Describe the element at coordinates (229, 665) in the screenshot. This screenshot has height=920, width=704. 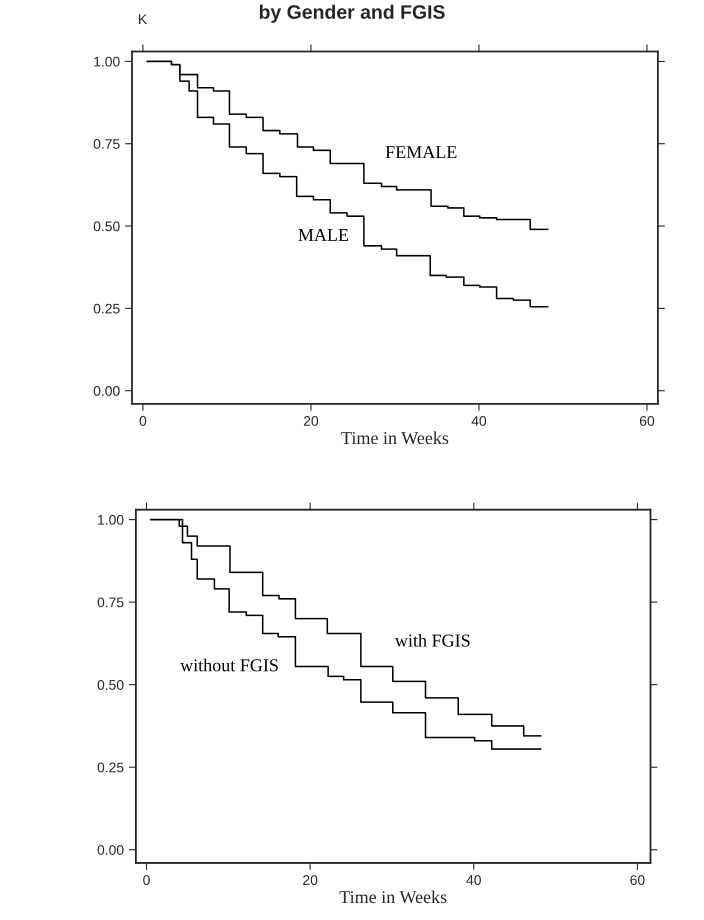
I see `series-label: without FGIS` at that location.